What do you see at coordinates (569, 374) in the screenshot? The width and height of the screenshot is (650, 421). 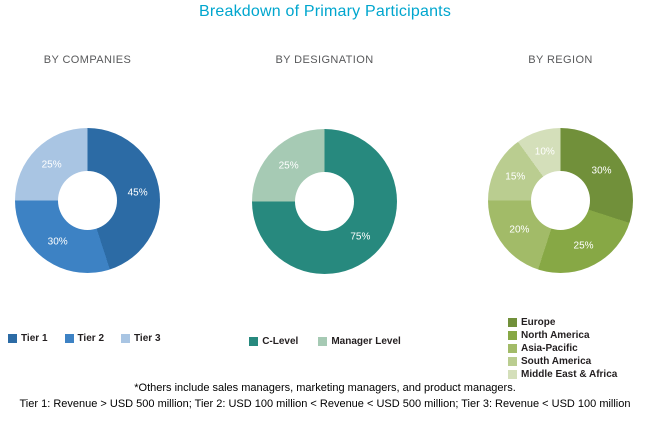 I see `legend-label: Middle East & Africa` at bounding box center [569, 374].